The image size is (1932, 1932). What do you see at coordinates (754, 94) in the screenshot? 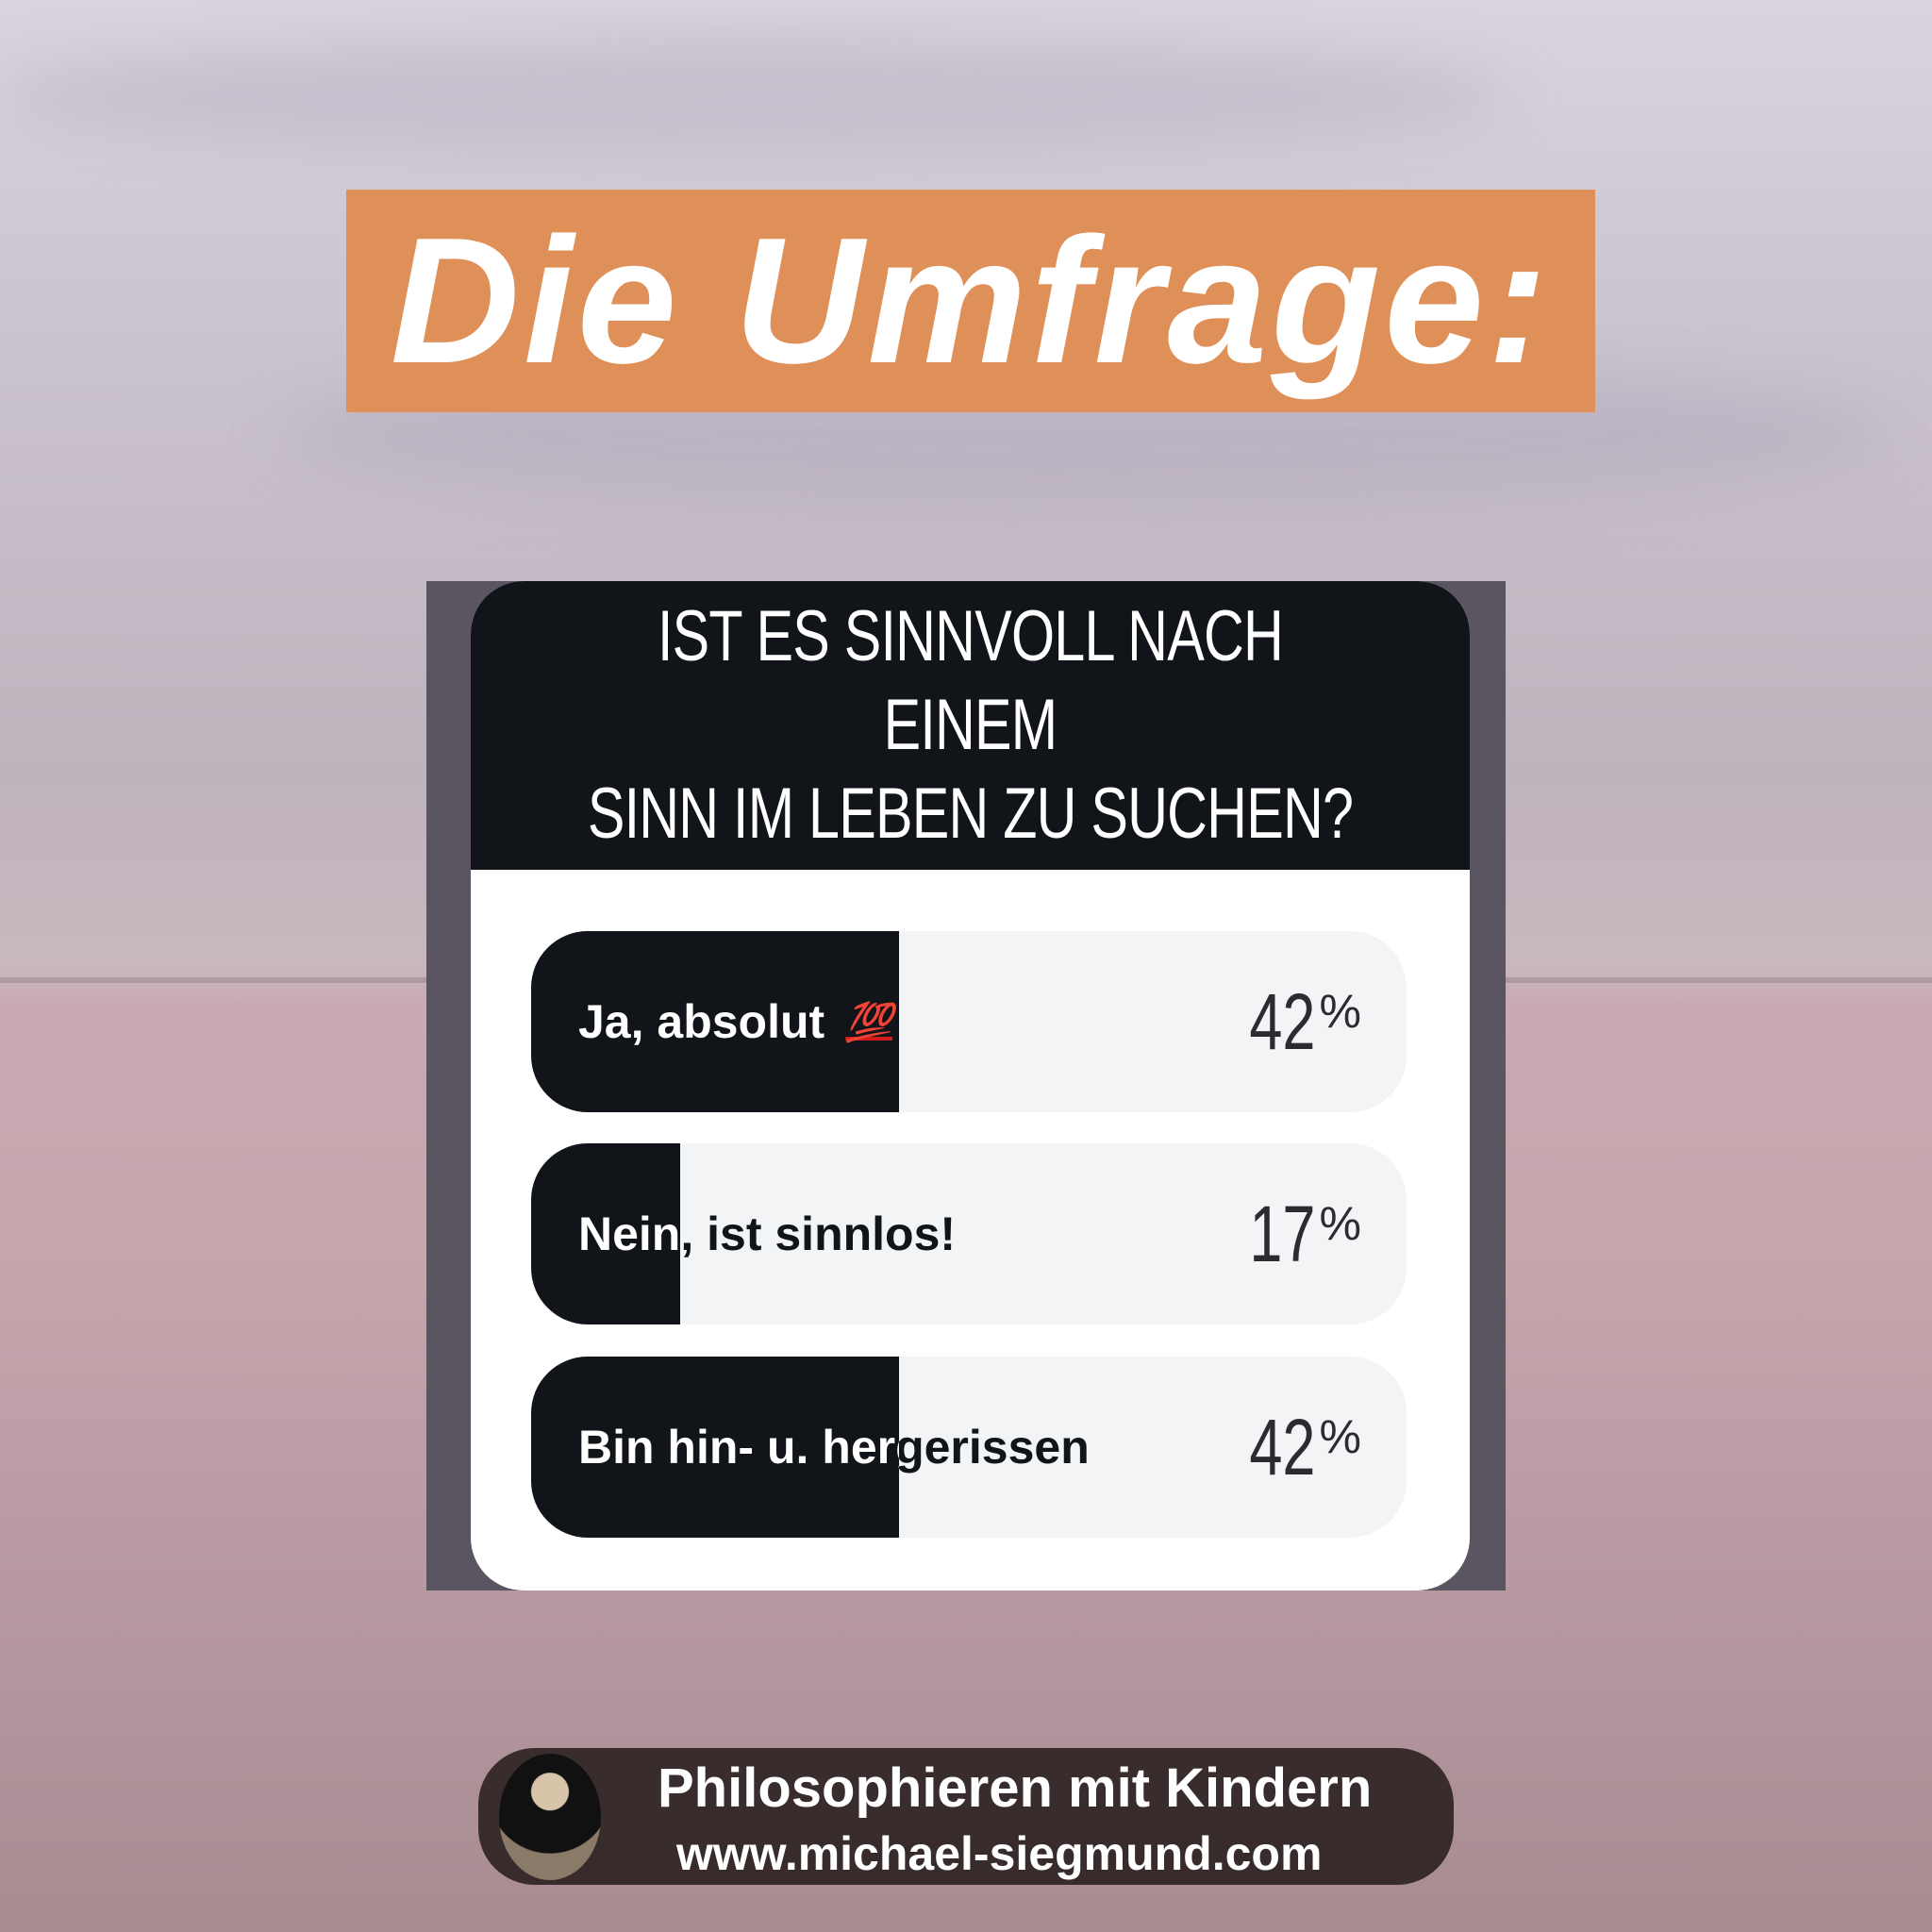
I see `sky-cloud` at bounding box center [754, 94].